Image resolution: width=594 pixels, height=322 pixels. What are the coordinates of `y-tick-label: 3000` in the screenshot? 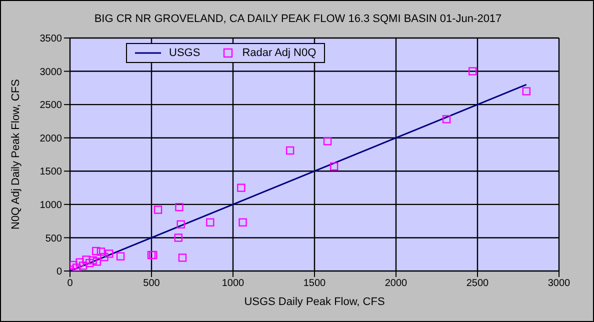 It's located at (51, 72).